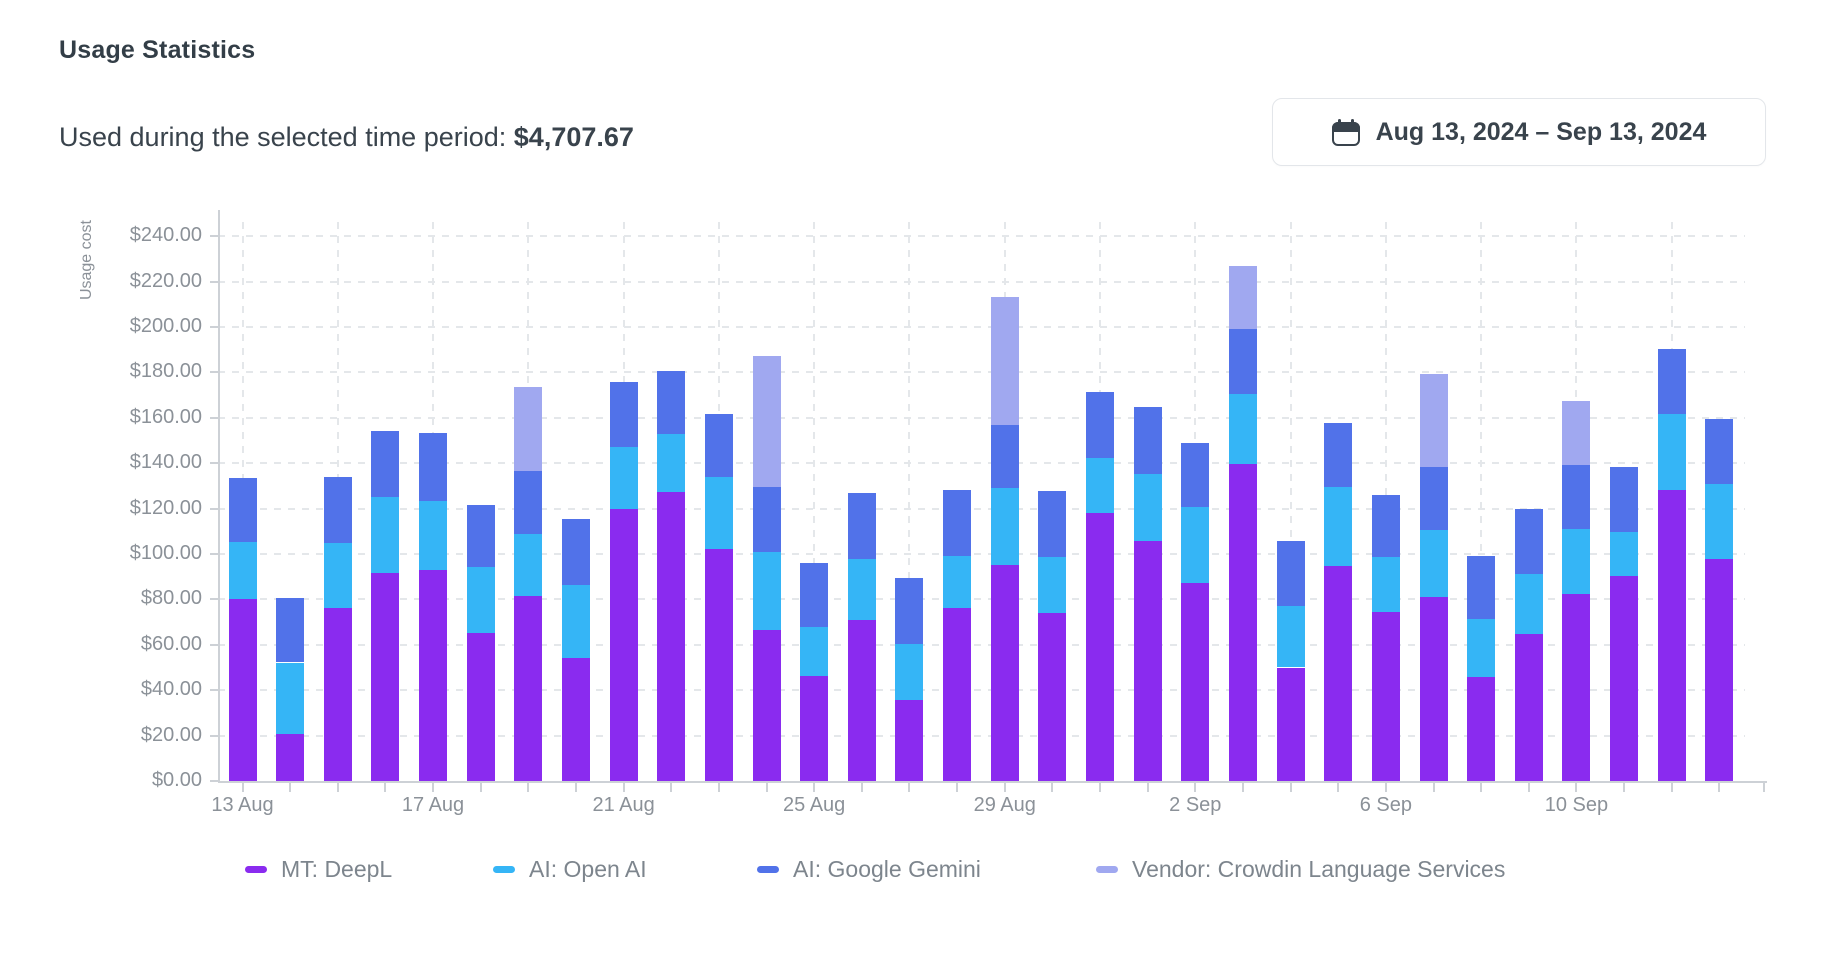  I want to click on legend-item: AI: Open AI, so click(570, 869).